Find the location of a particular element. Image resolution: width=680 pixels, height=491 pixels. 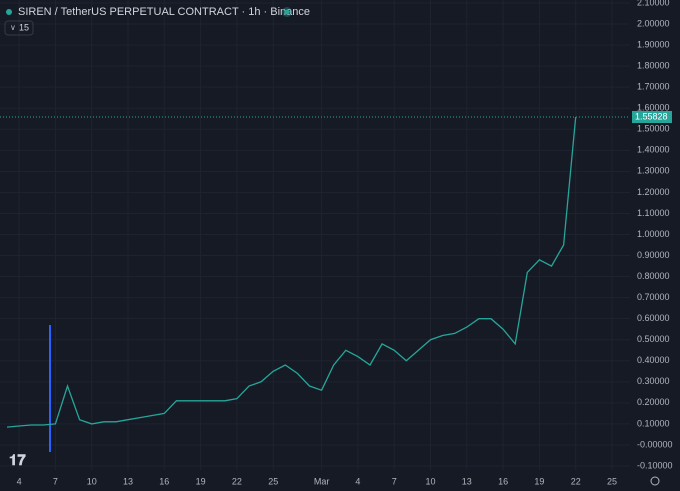

y-tick-label: 0.50000 is located at coordinates (653, 339).